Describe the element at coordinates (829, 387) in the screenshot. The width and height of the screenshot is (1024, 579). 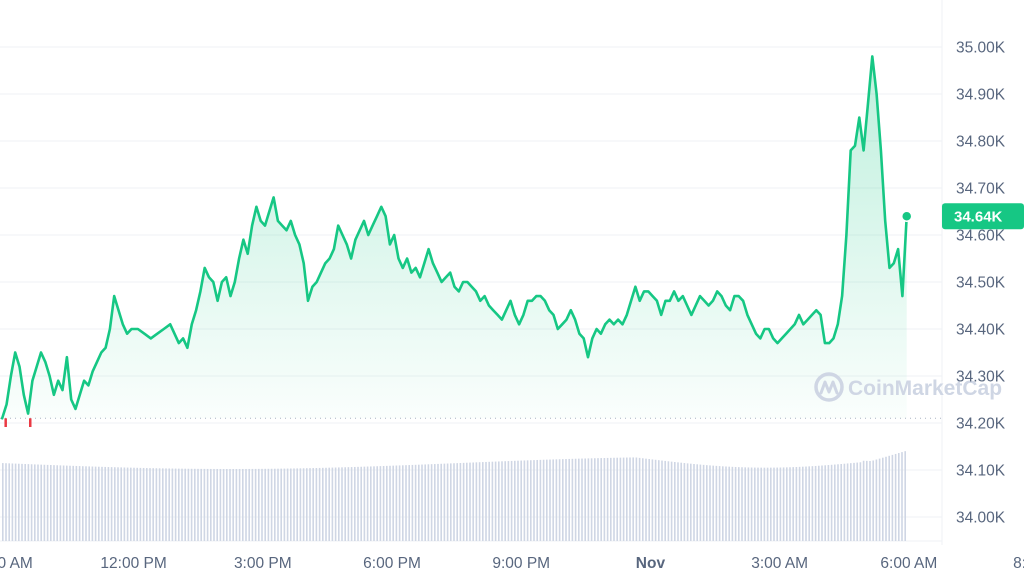
I see `coinmarketcap-logo-icon` at that location.